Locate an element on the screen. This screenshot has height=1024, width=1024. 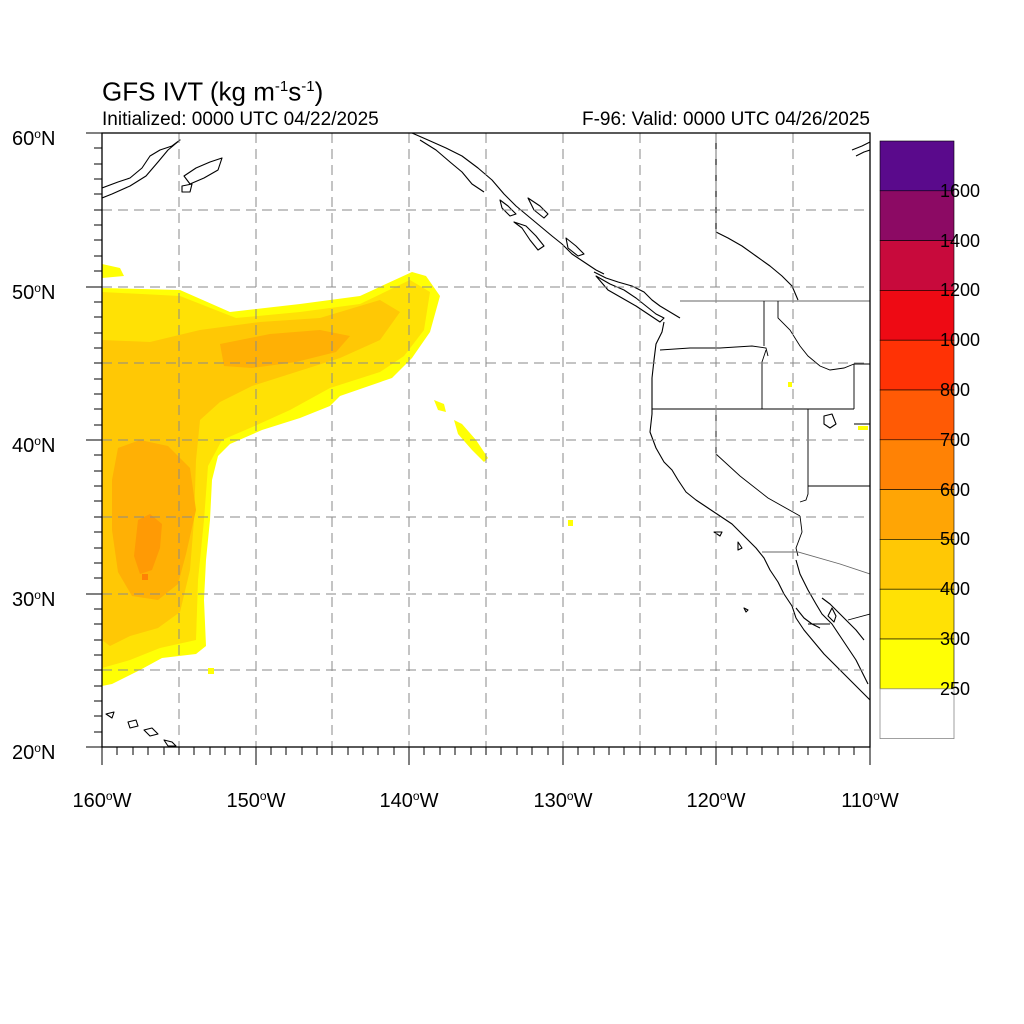
lat-label-50n: 50oN is located at coordinates (34, 292).